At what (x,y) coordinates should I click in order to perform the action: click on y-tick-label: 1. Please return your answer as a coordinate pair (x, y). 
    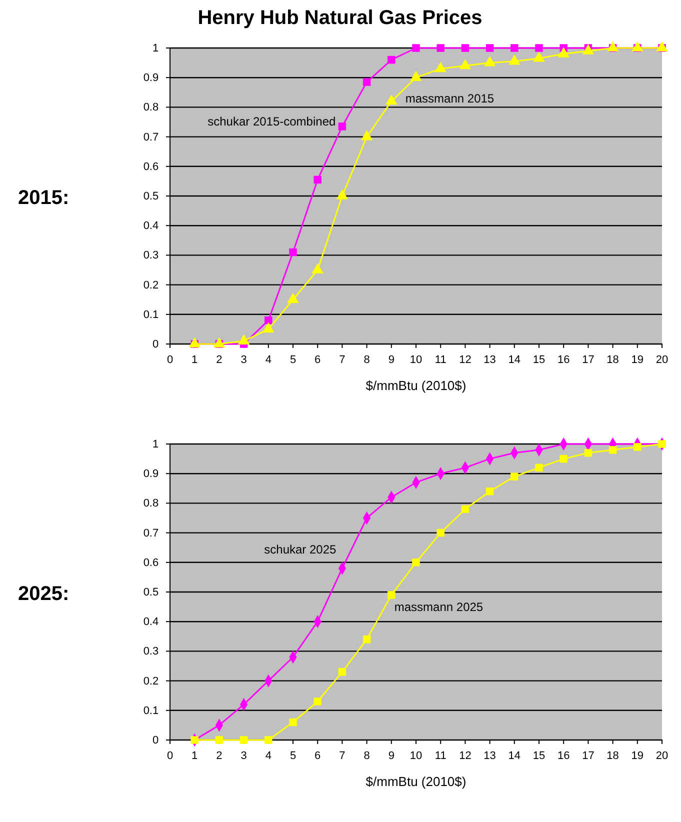
    Looking at the image, I should click on (155, 48).